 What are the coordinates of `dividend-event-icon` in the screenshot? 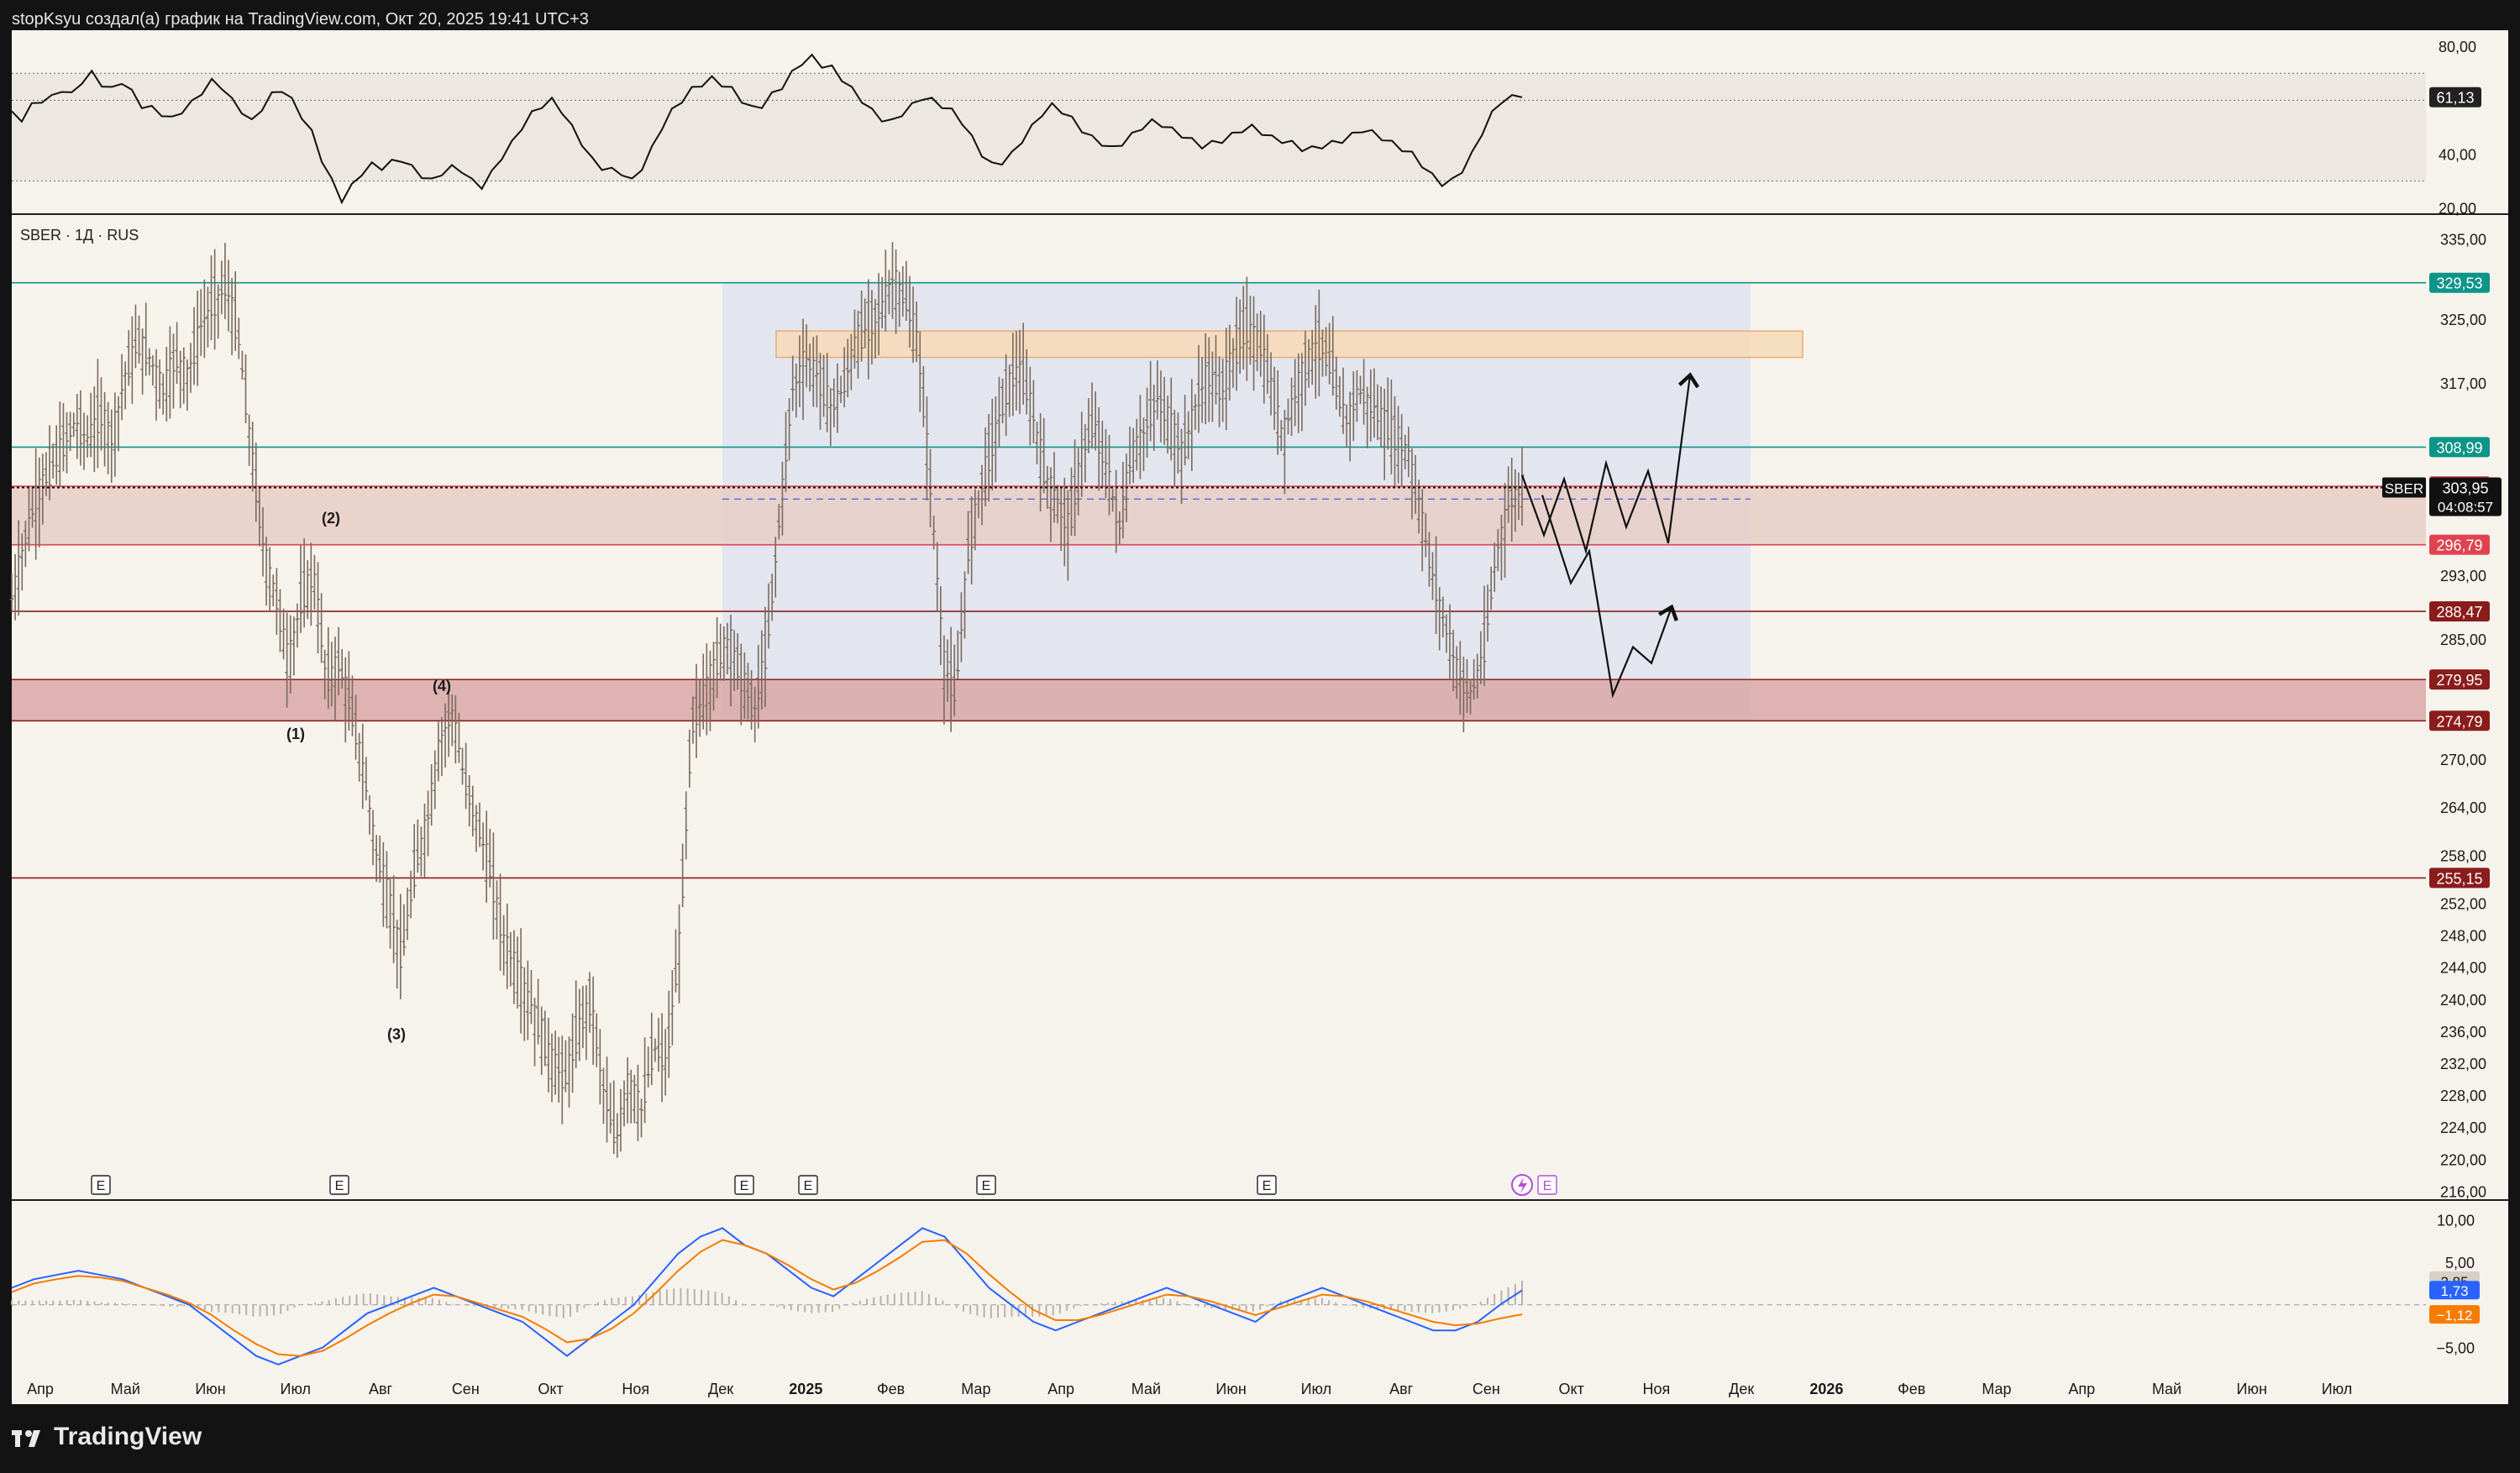 It's located at (1522, 1185).